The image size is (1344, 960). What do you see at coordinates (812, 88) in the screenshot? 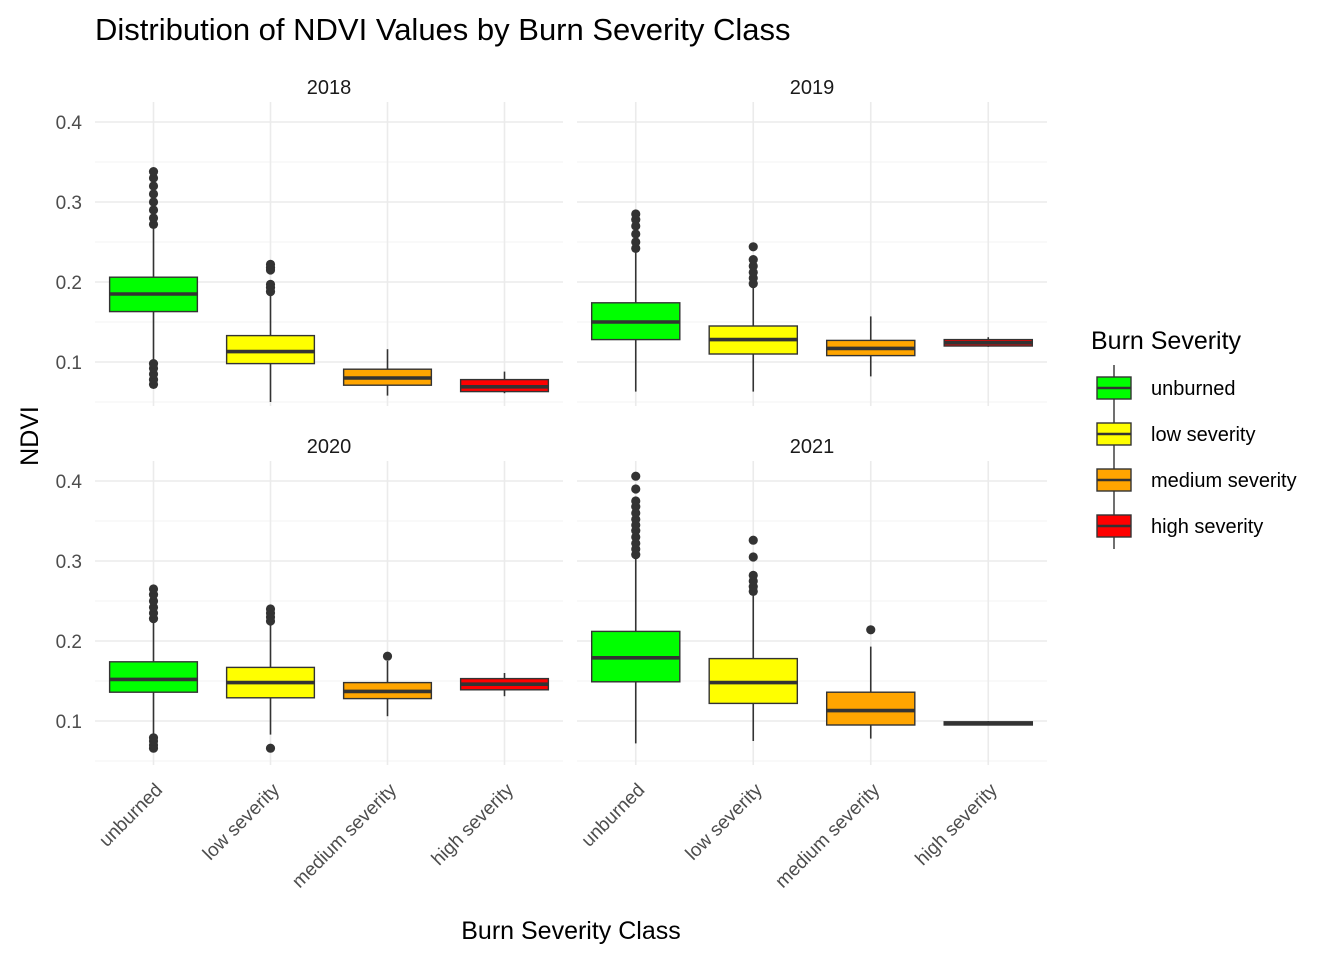
I see `facet-label: 2019` at bounding box center [812, 88].